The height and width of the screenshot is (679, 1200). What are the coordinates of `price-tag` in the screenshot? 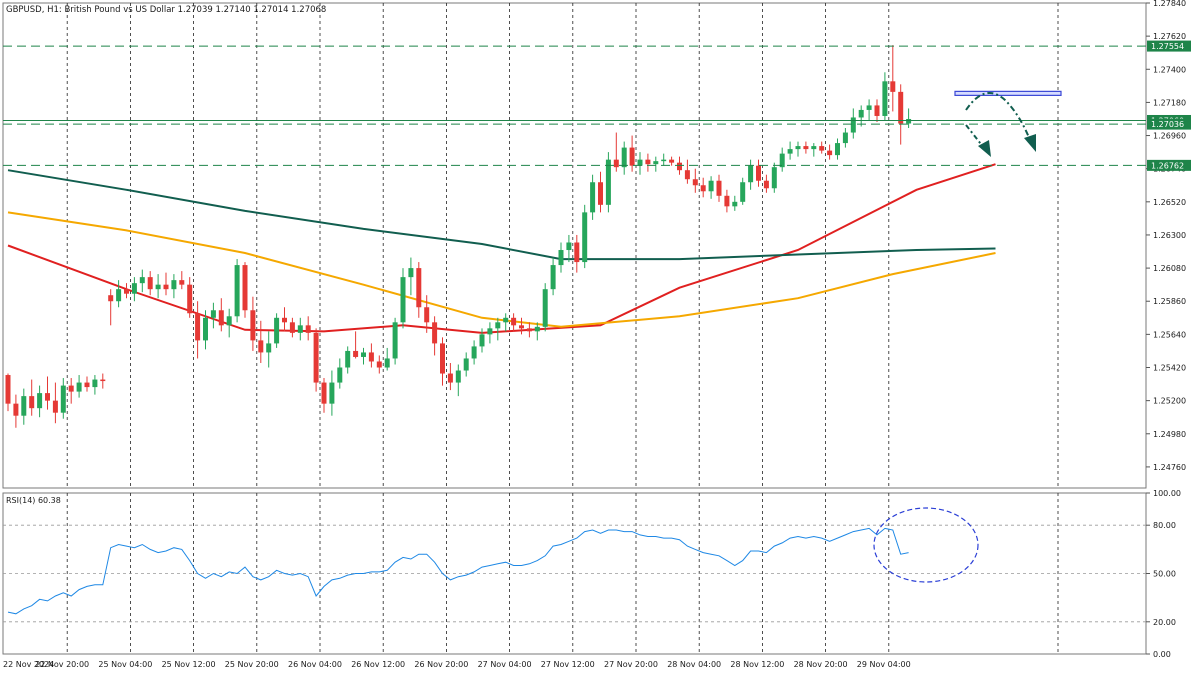 It's located at (1169, 46).